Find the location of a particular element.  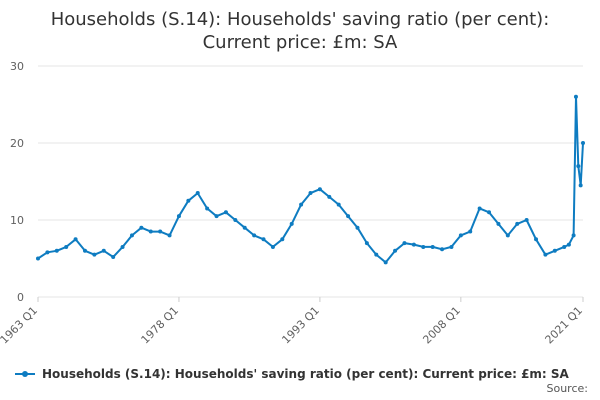

y-axis-ticks: 0 10 20 30 is located at coordinates (17, 182).